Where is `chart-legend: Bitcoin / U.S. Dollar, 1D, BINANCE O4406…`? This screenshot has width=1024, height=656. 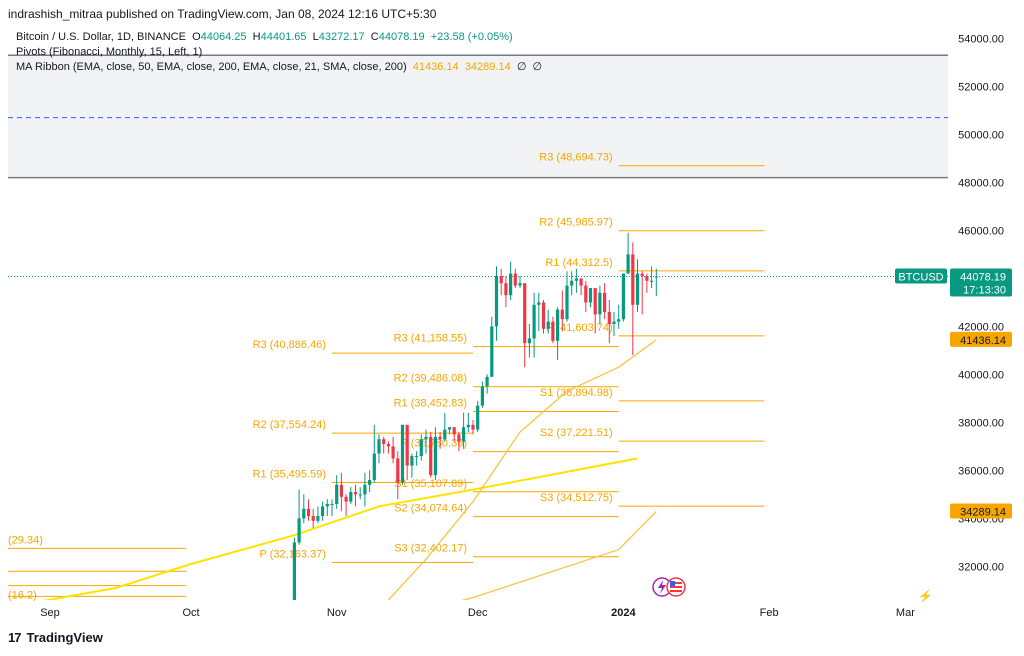
chart-legend: Bitcoin / U.S. Dollar, 1D, BINANCE O4406… is located at coordinates (279, 52).